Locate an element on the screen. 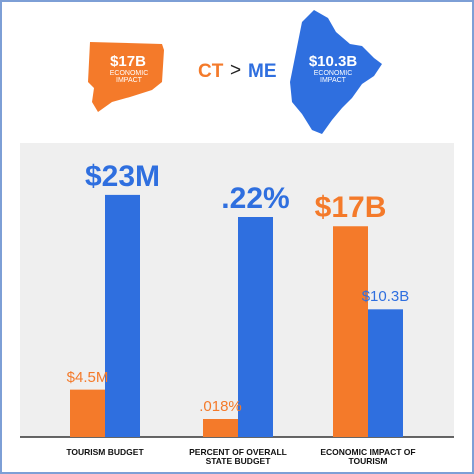  ct-caption: ECONOMIC IMPACT is located at coordinates (129, 77).